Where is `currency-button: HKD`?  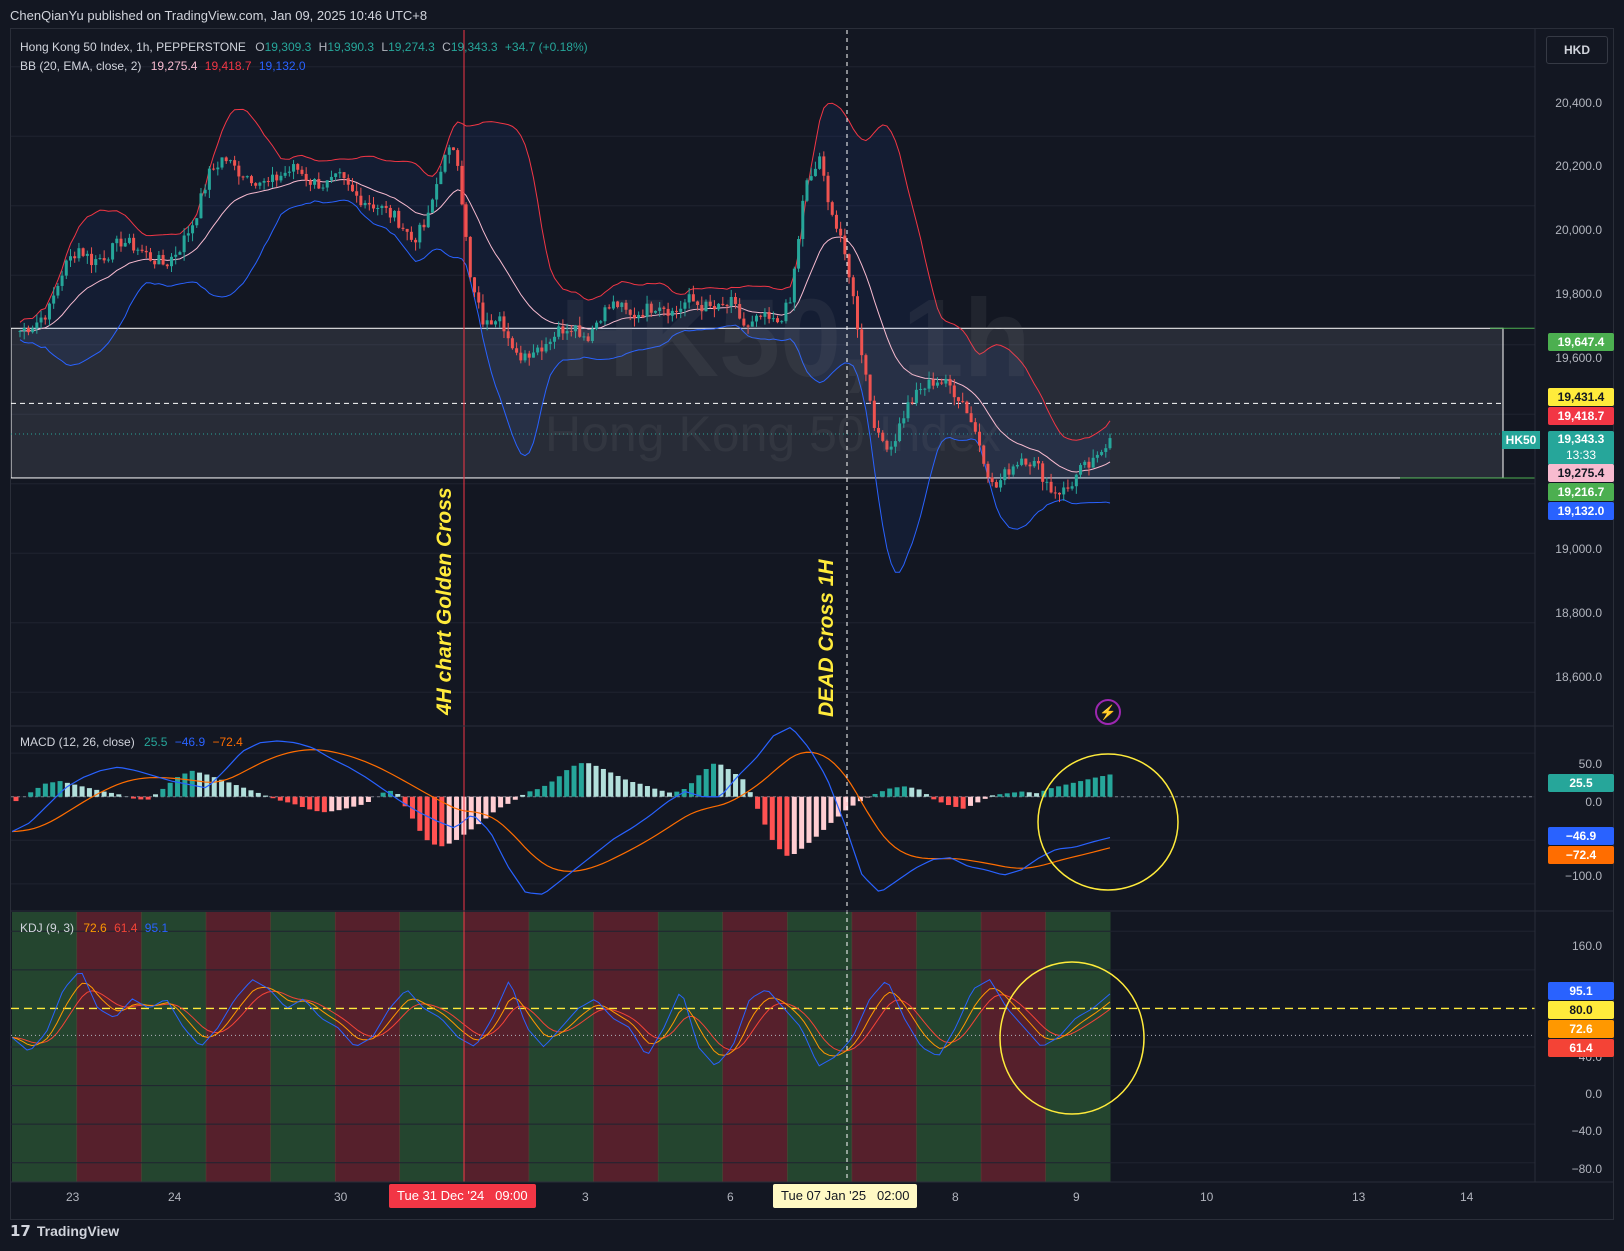 currency-button: HKD is located at coordinates (1577, 50).